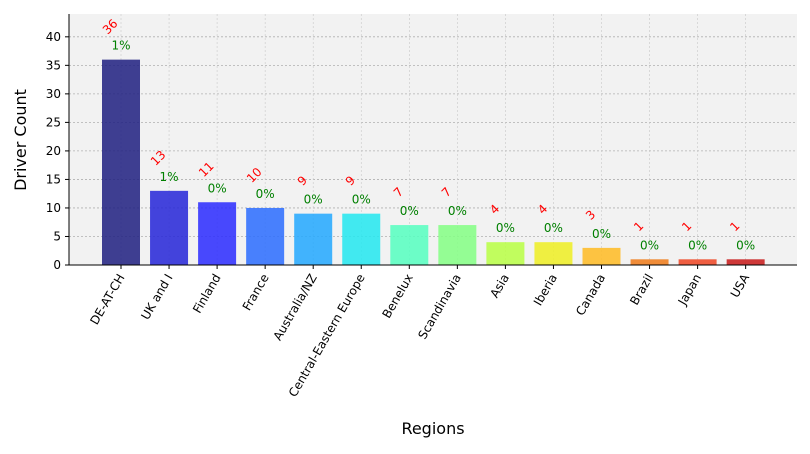 This screenshot has width=810, height=454. What do you see at coordinates (256, 293) in the screenshot?
I see `x-tick-label: France` at bounding box center [256, 293].